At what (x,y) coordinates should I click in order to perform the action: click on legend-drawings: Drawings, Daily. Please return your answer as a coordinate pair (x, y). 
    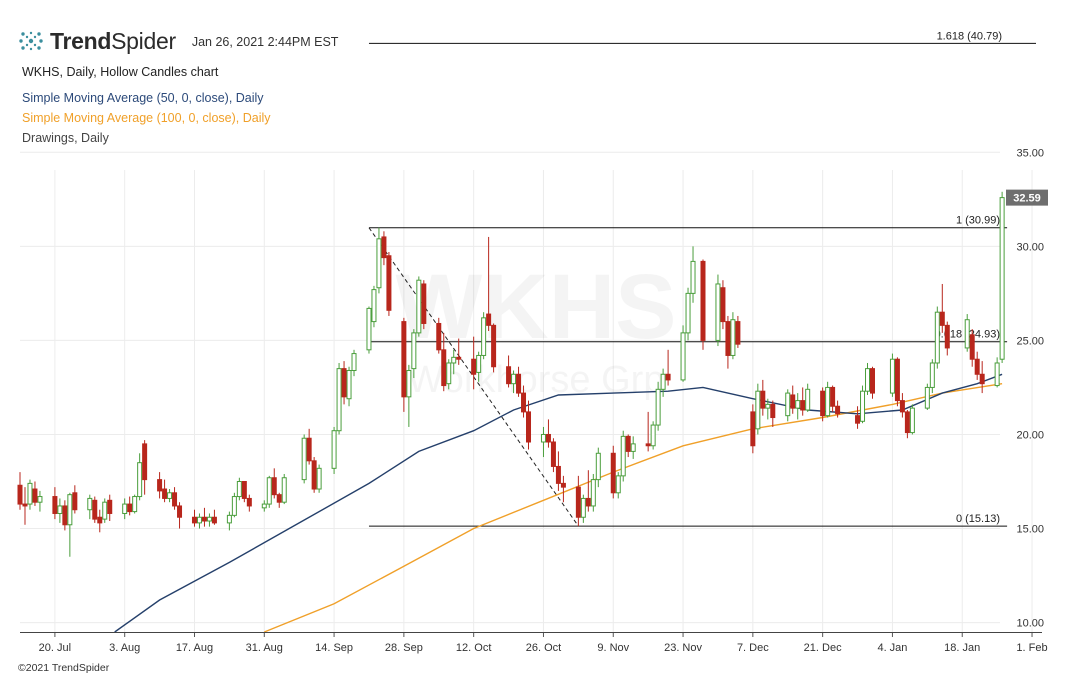
    Looking at the image, I should click on (65, 138).